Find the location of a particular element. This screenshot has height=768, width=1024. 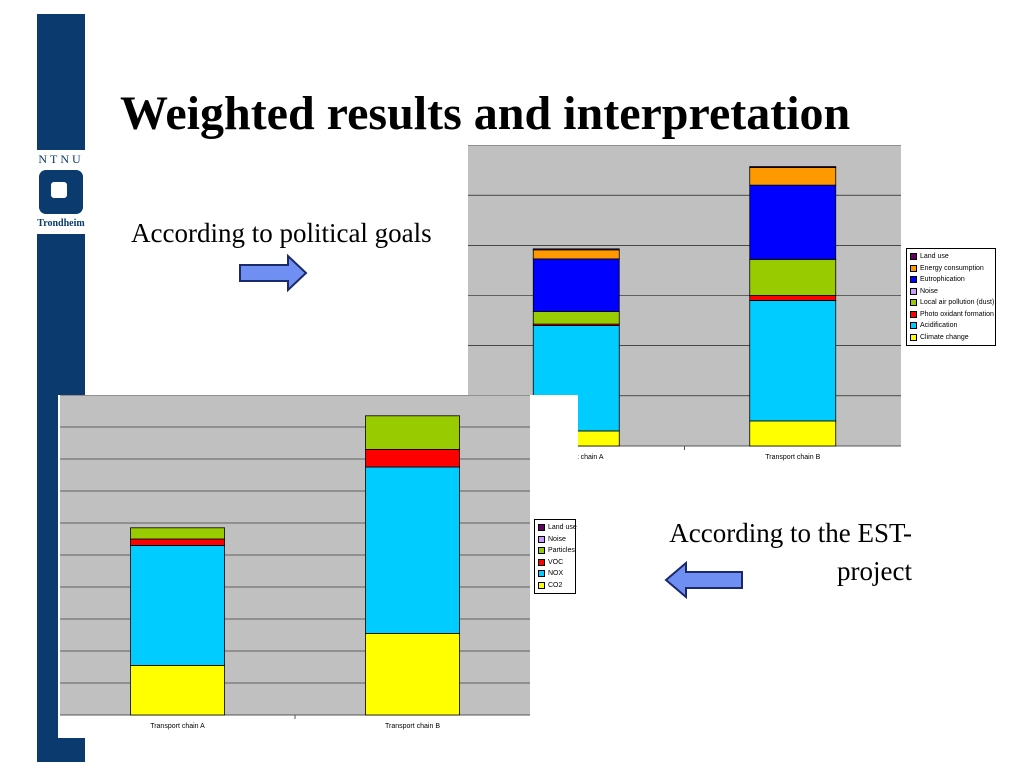

ntnu-logo: NTNU Trondheim is located at coordinates (61, 192).